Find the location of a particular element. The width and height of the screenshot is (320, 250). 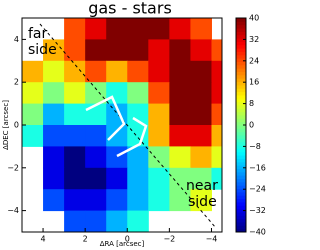

annotation: far is located at coordinates (38, 34).